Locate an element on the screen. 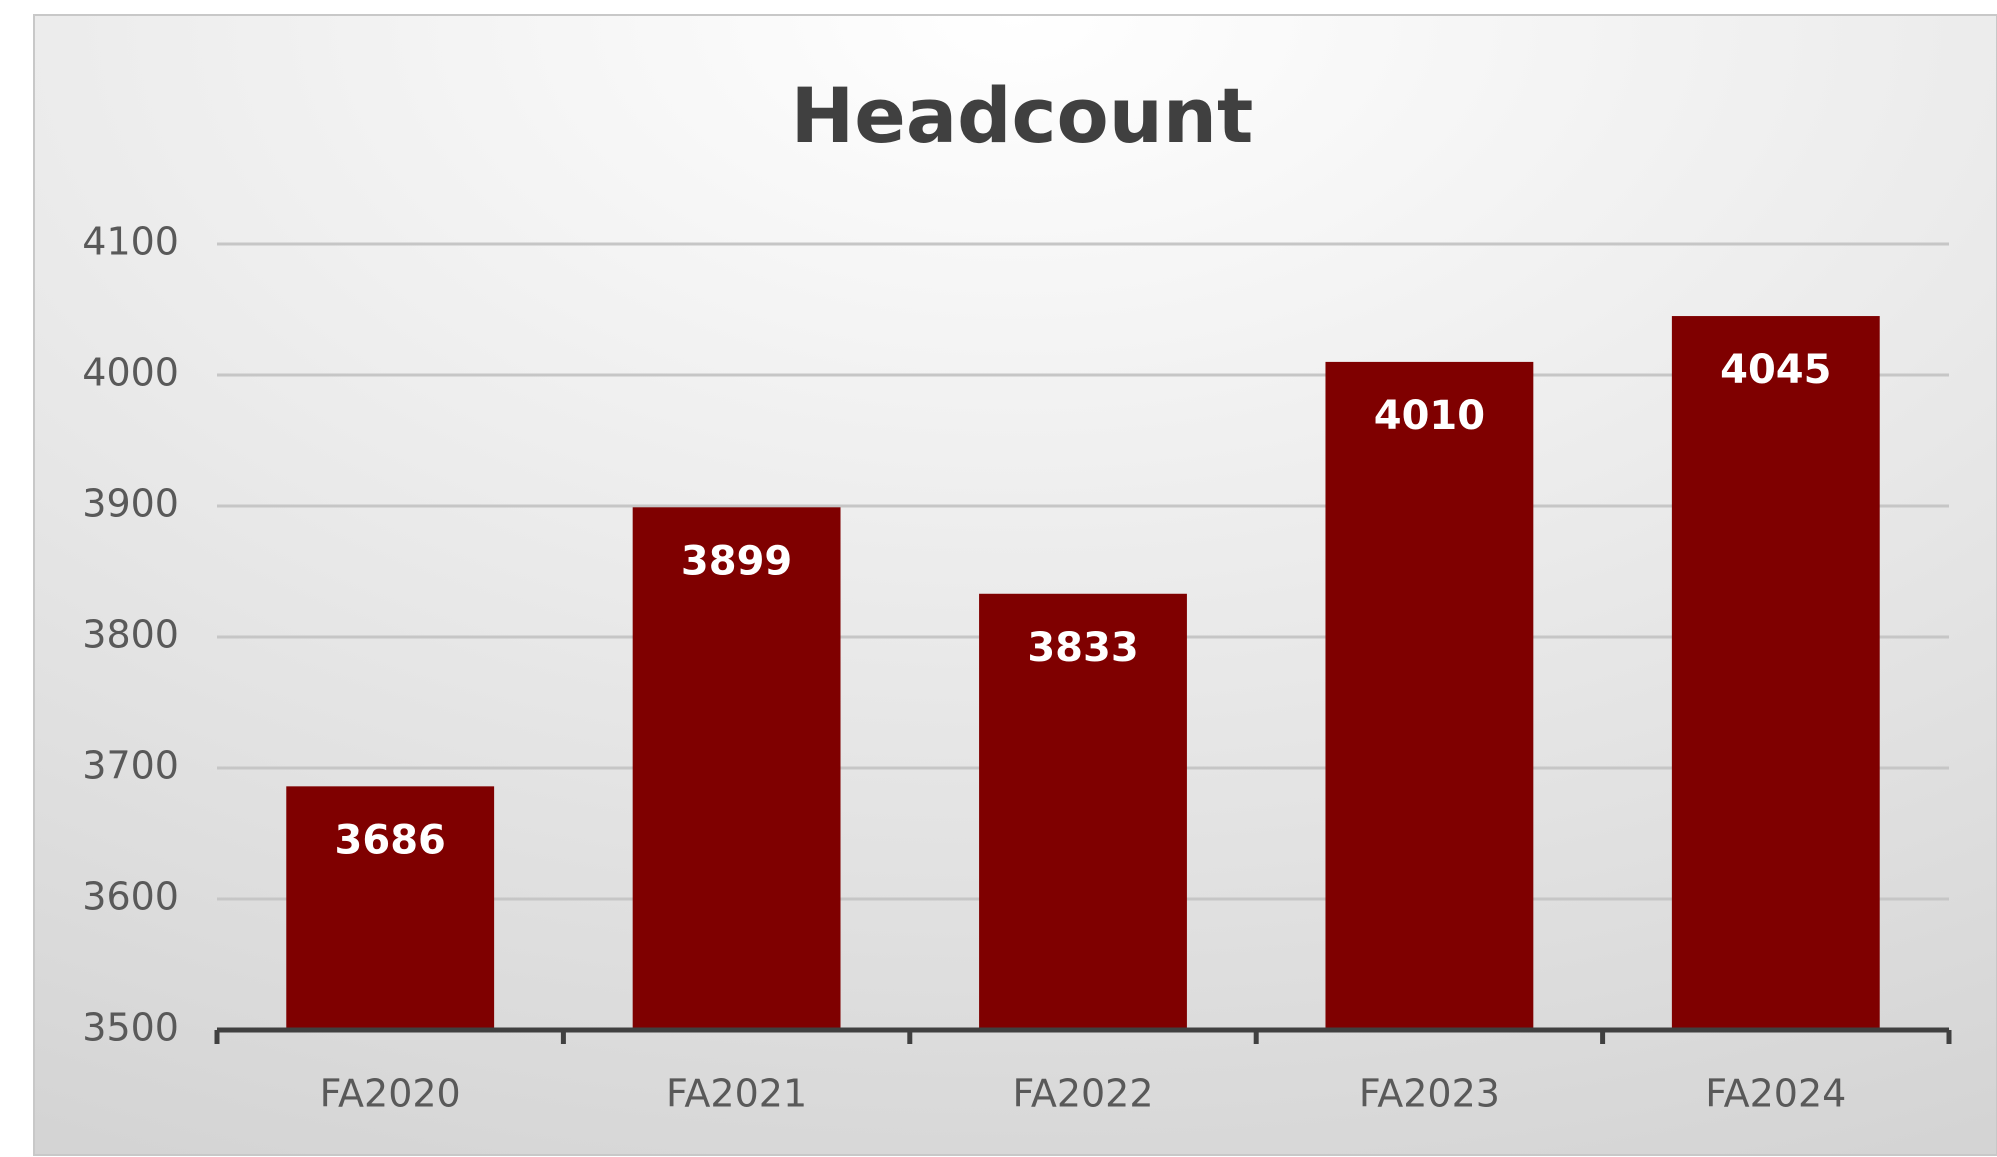 The width and height of the screenshot is (1997, 1157). y-tick-label: 4000 is located at coordinates (130, 373).